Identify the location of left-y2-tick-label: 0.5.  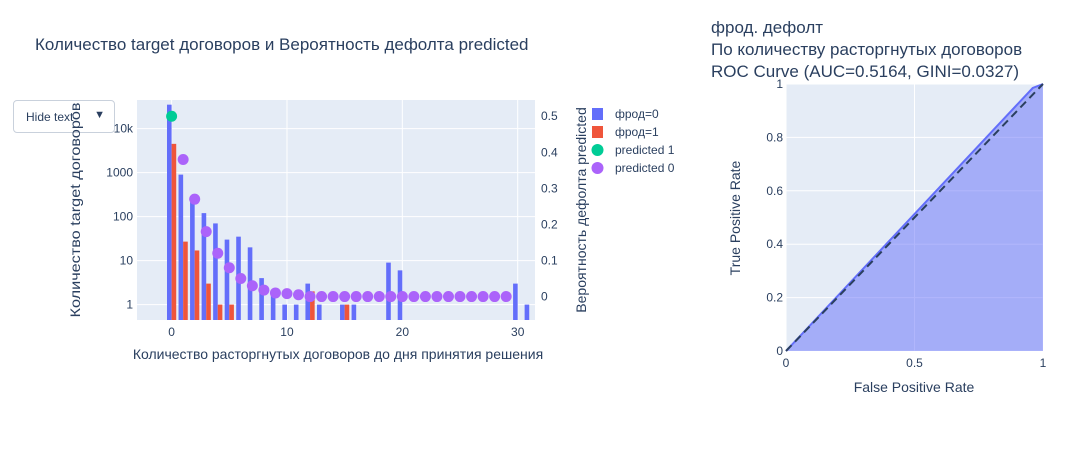
(549, 116).